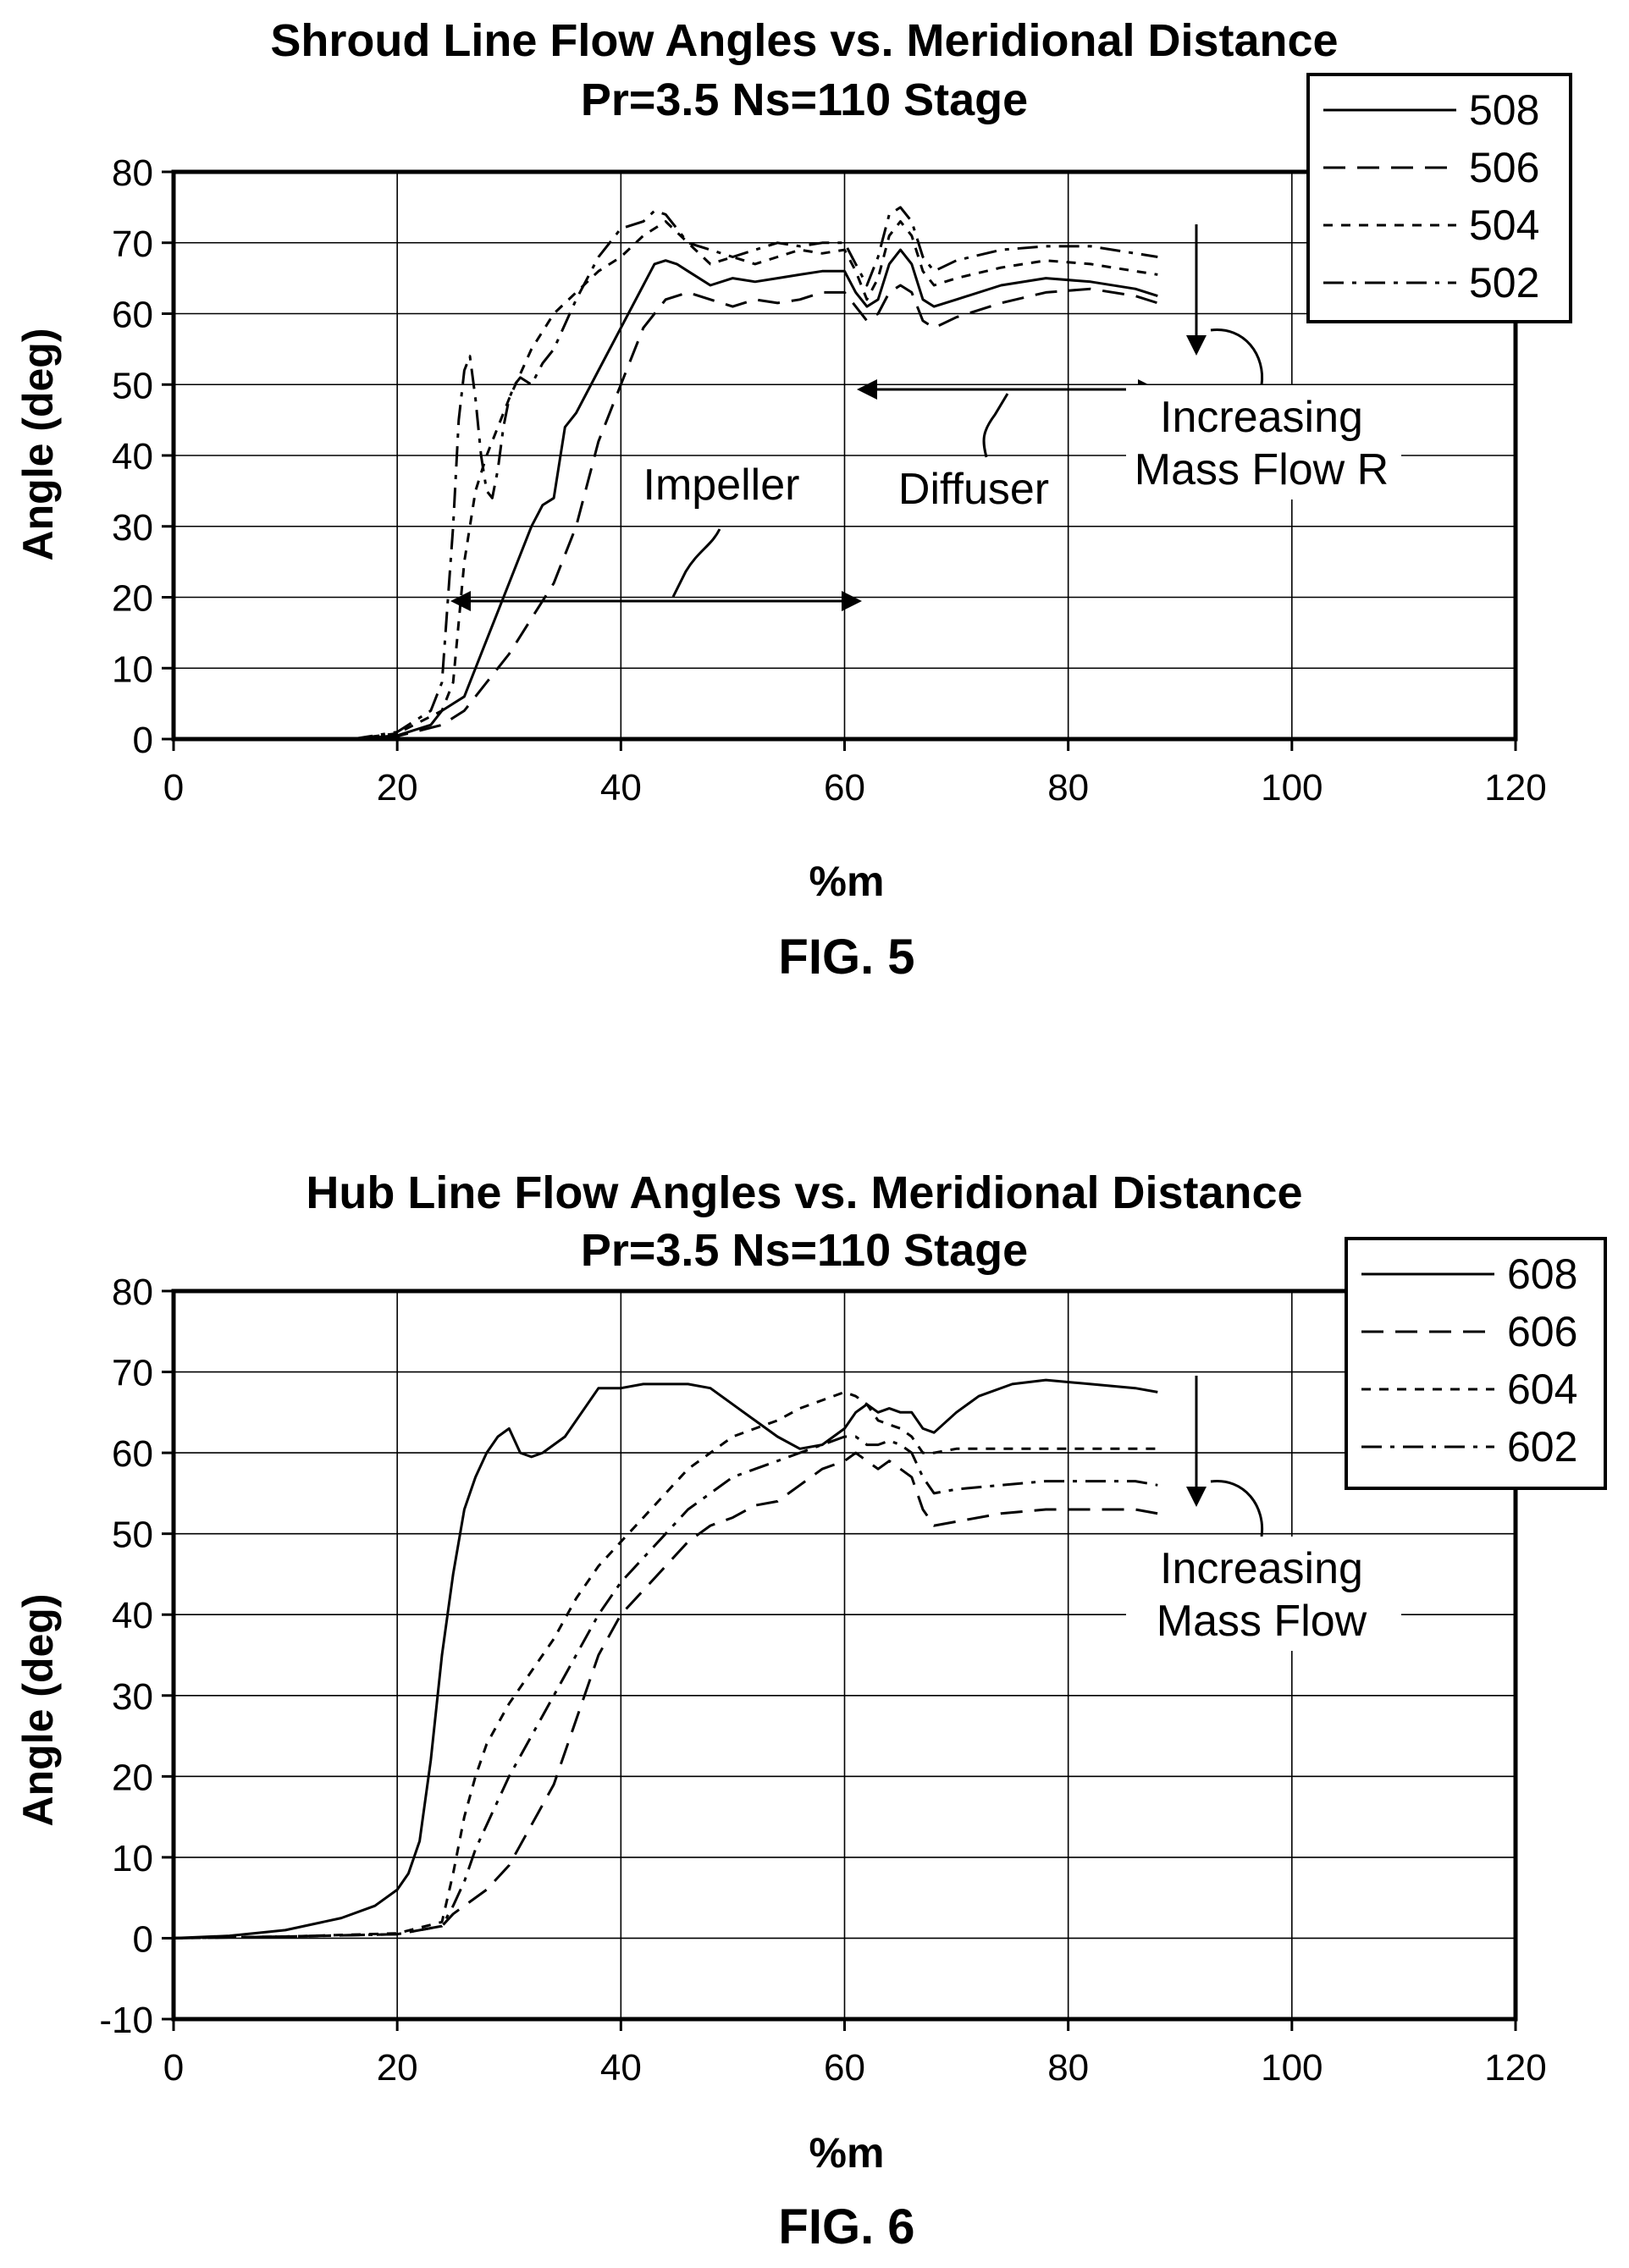 The image size is (1629, 2268). What do you see at coordinates (926, 417) in the screenshot?
I see `annotations: Impeller Diffuser Increasing Mass Flow R` at bounding box center [926, 417].